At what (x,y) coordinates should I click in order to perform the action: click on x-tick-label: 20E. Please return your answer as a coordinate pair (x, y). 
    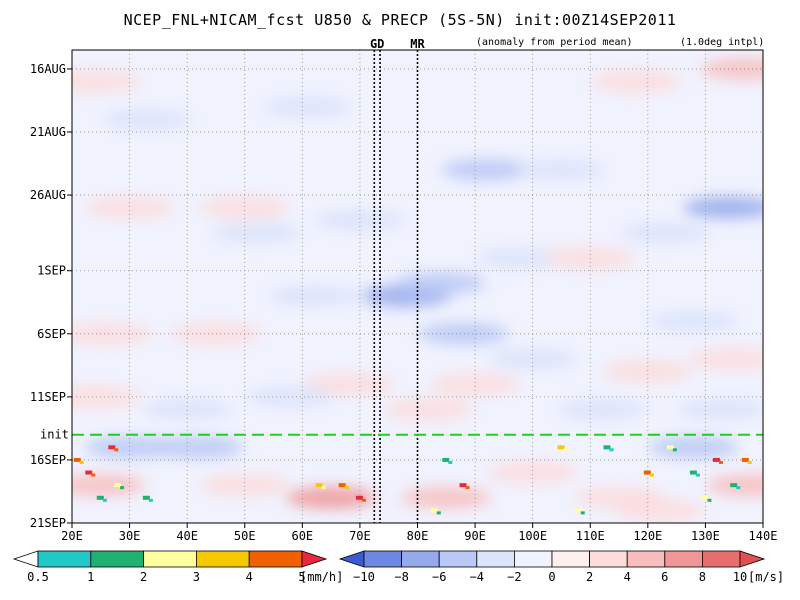
    Looking at the image, I should click on (72, 536).